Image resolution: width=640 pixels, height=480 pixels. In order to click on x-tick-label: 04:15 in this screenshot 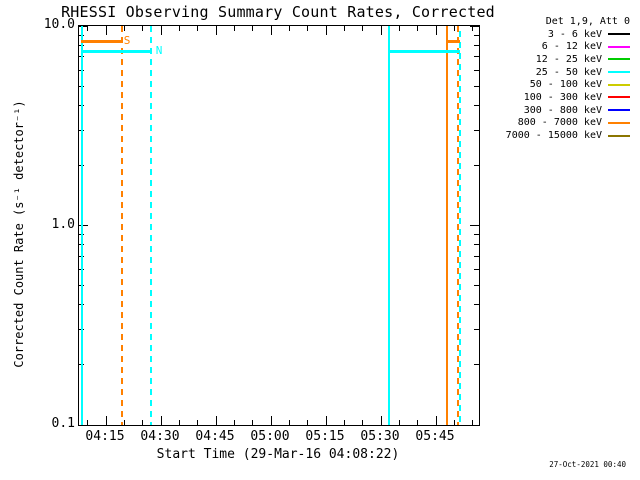, I will do `click(105, 436)`.